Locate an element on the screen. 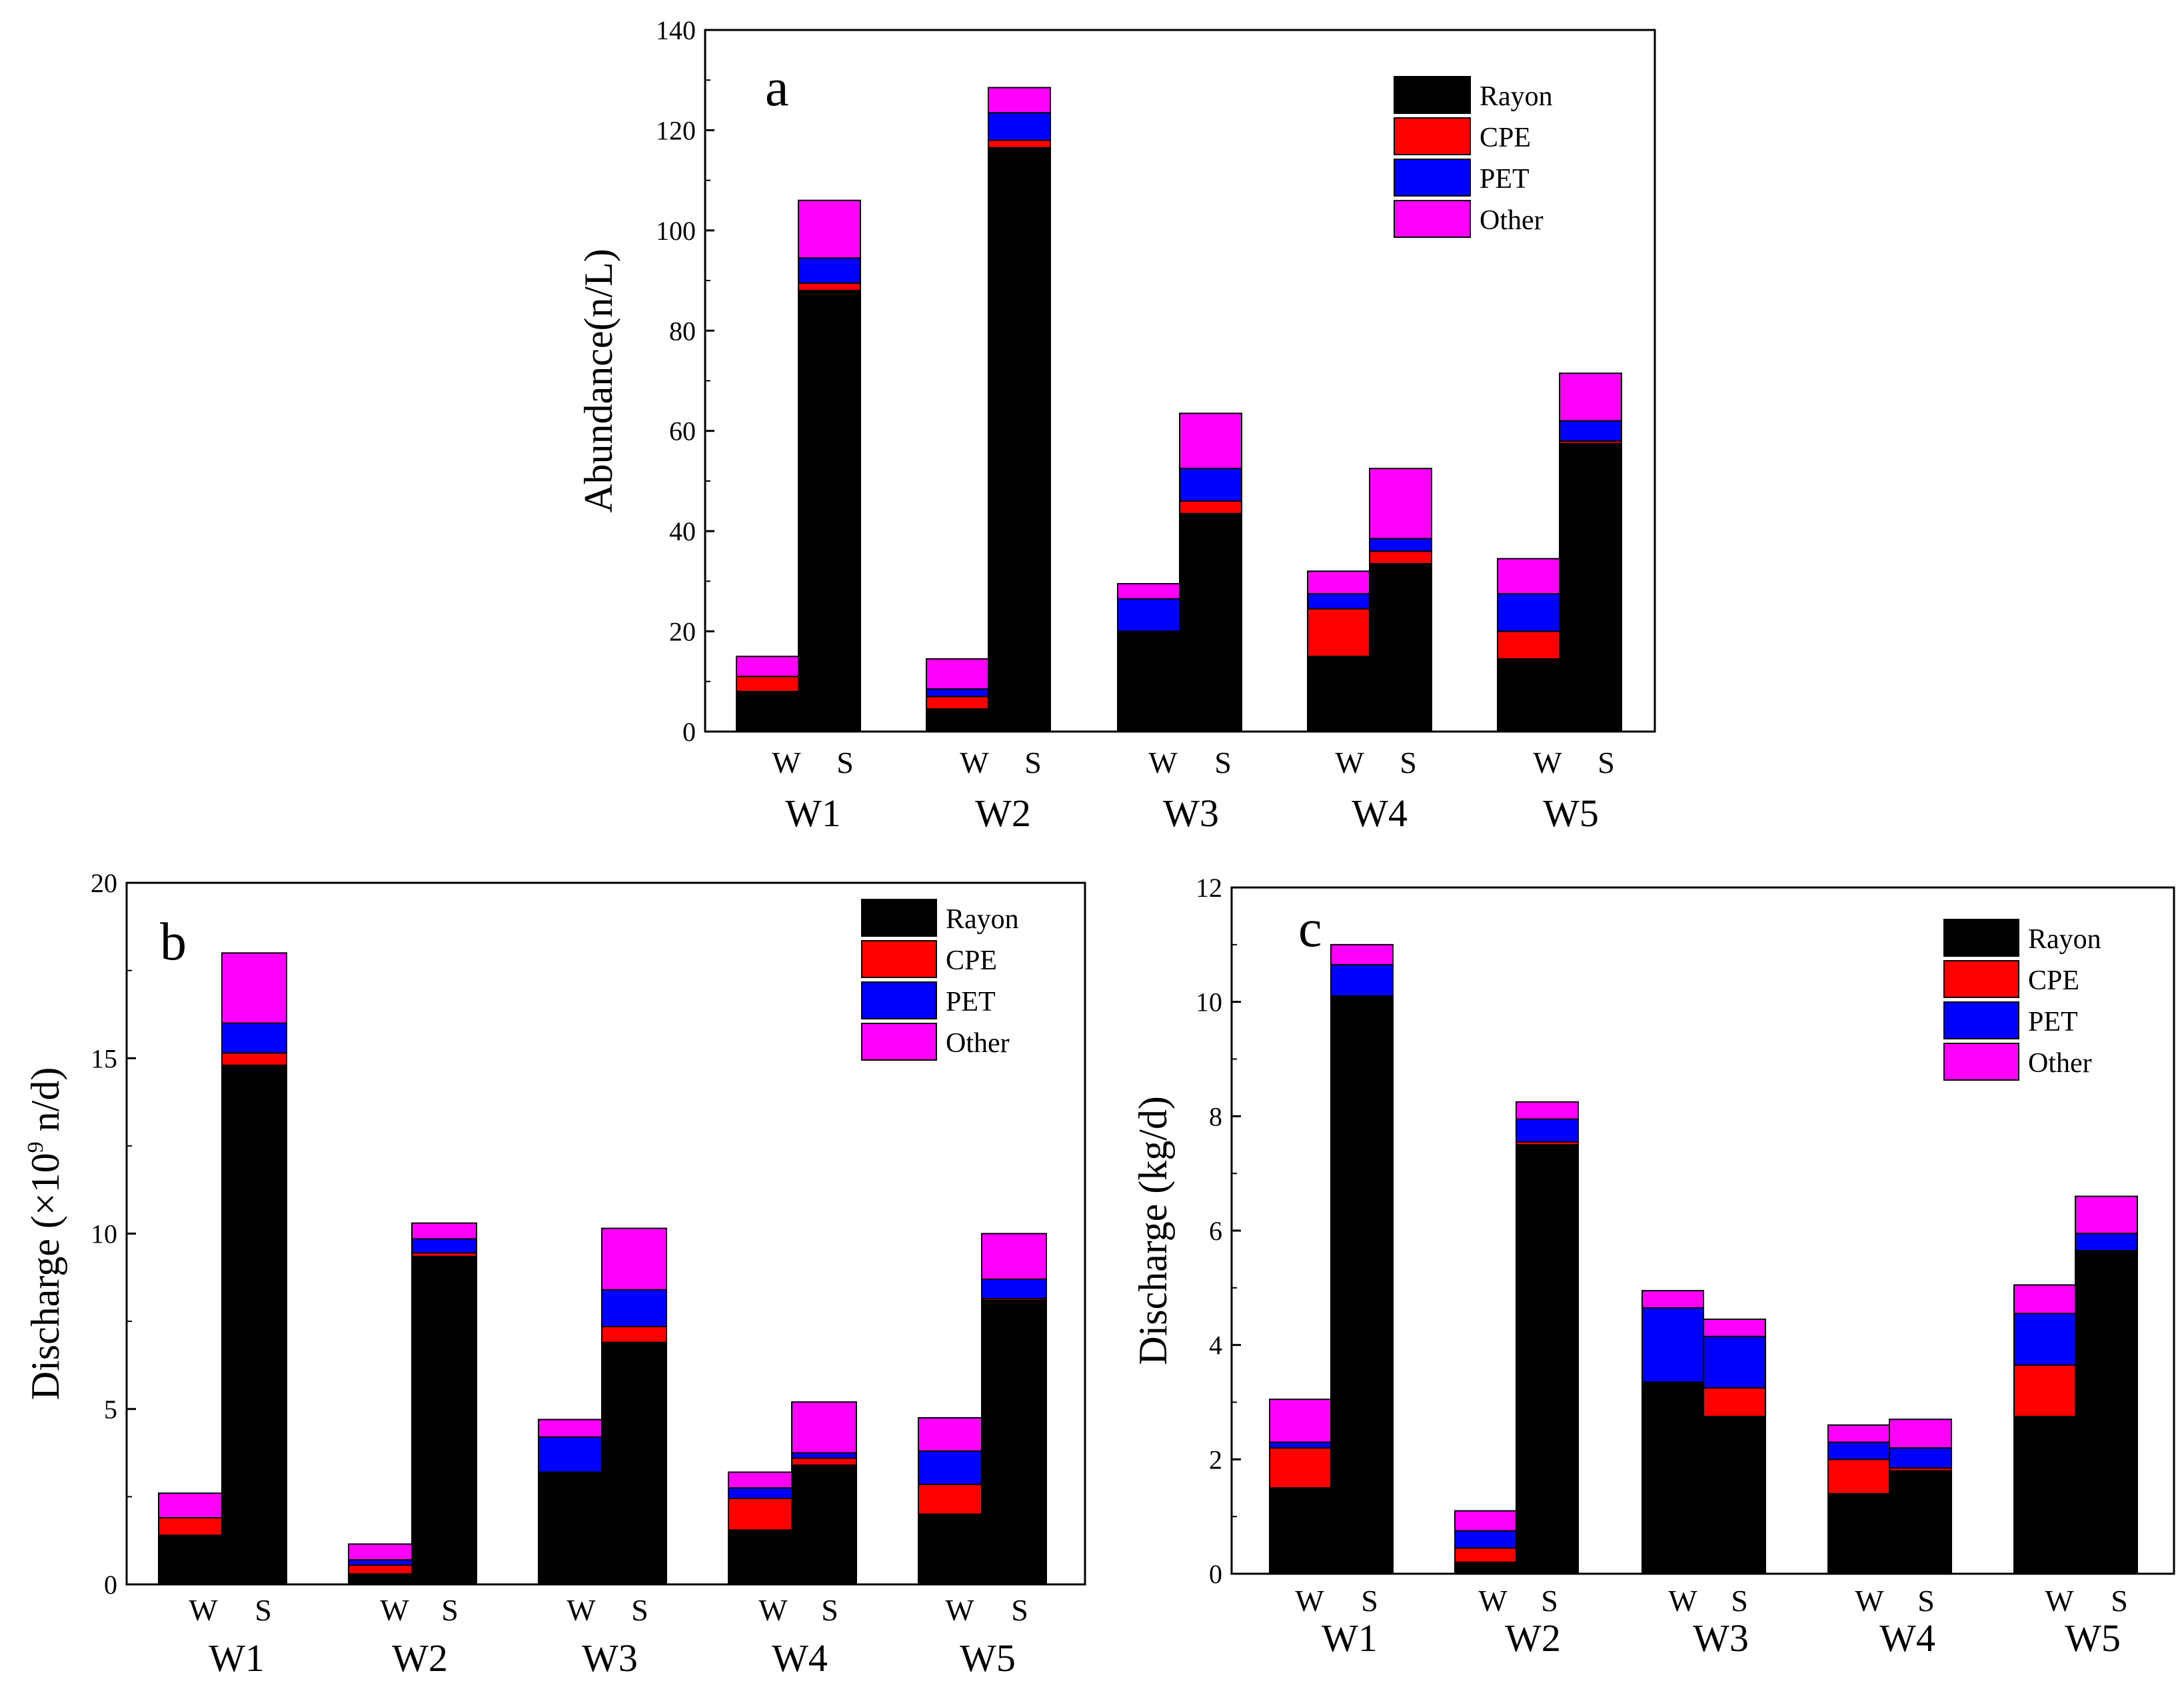  y-axis-title: Abundance(n/L) is located at coordinates (598, 381).